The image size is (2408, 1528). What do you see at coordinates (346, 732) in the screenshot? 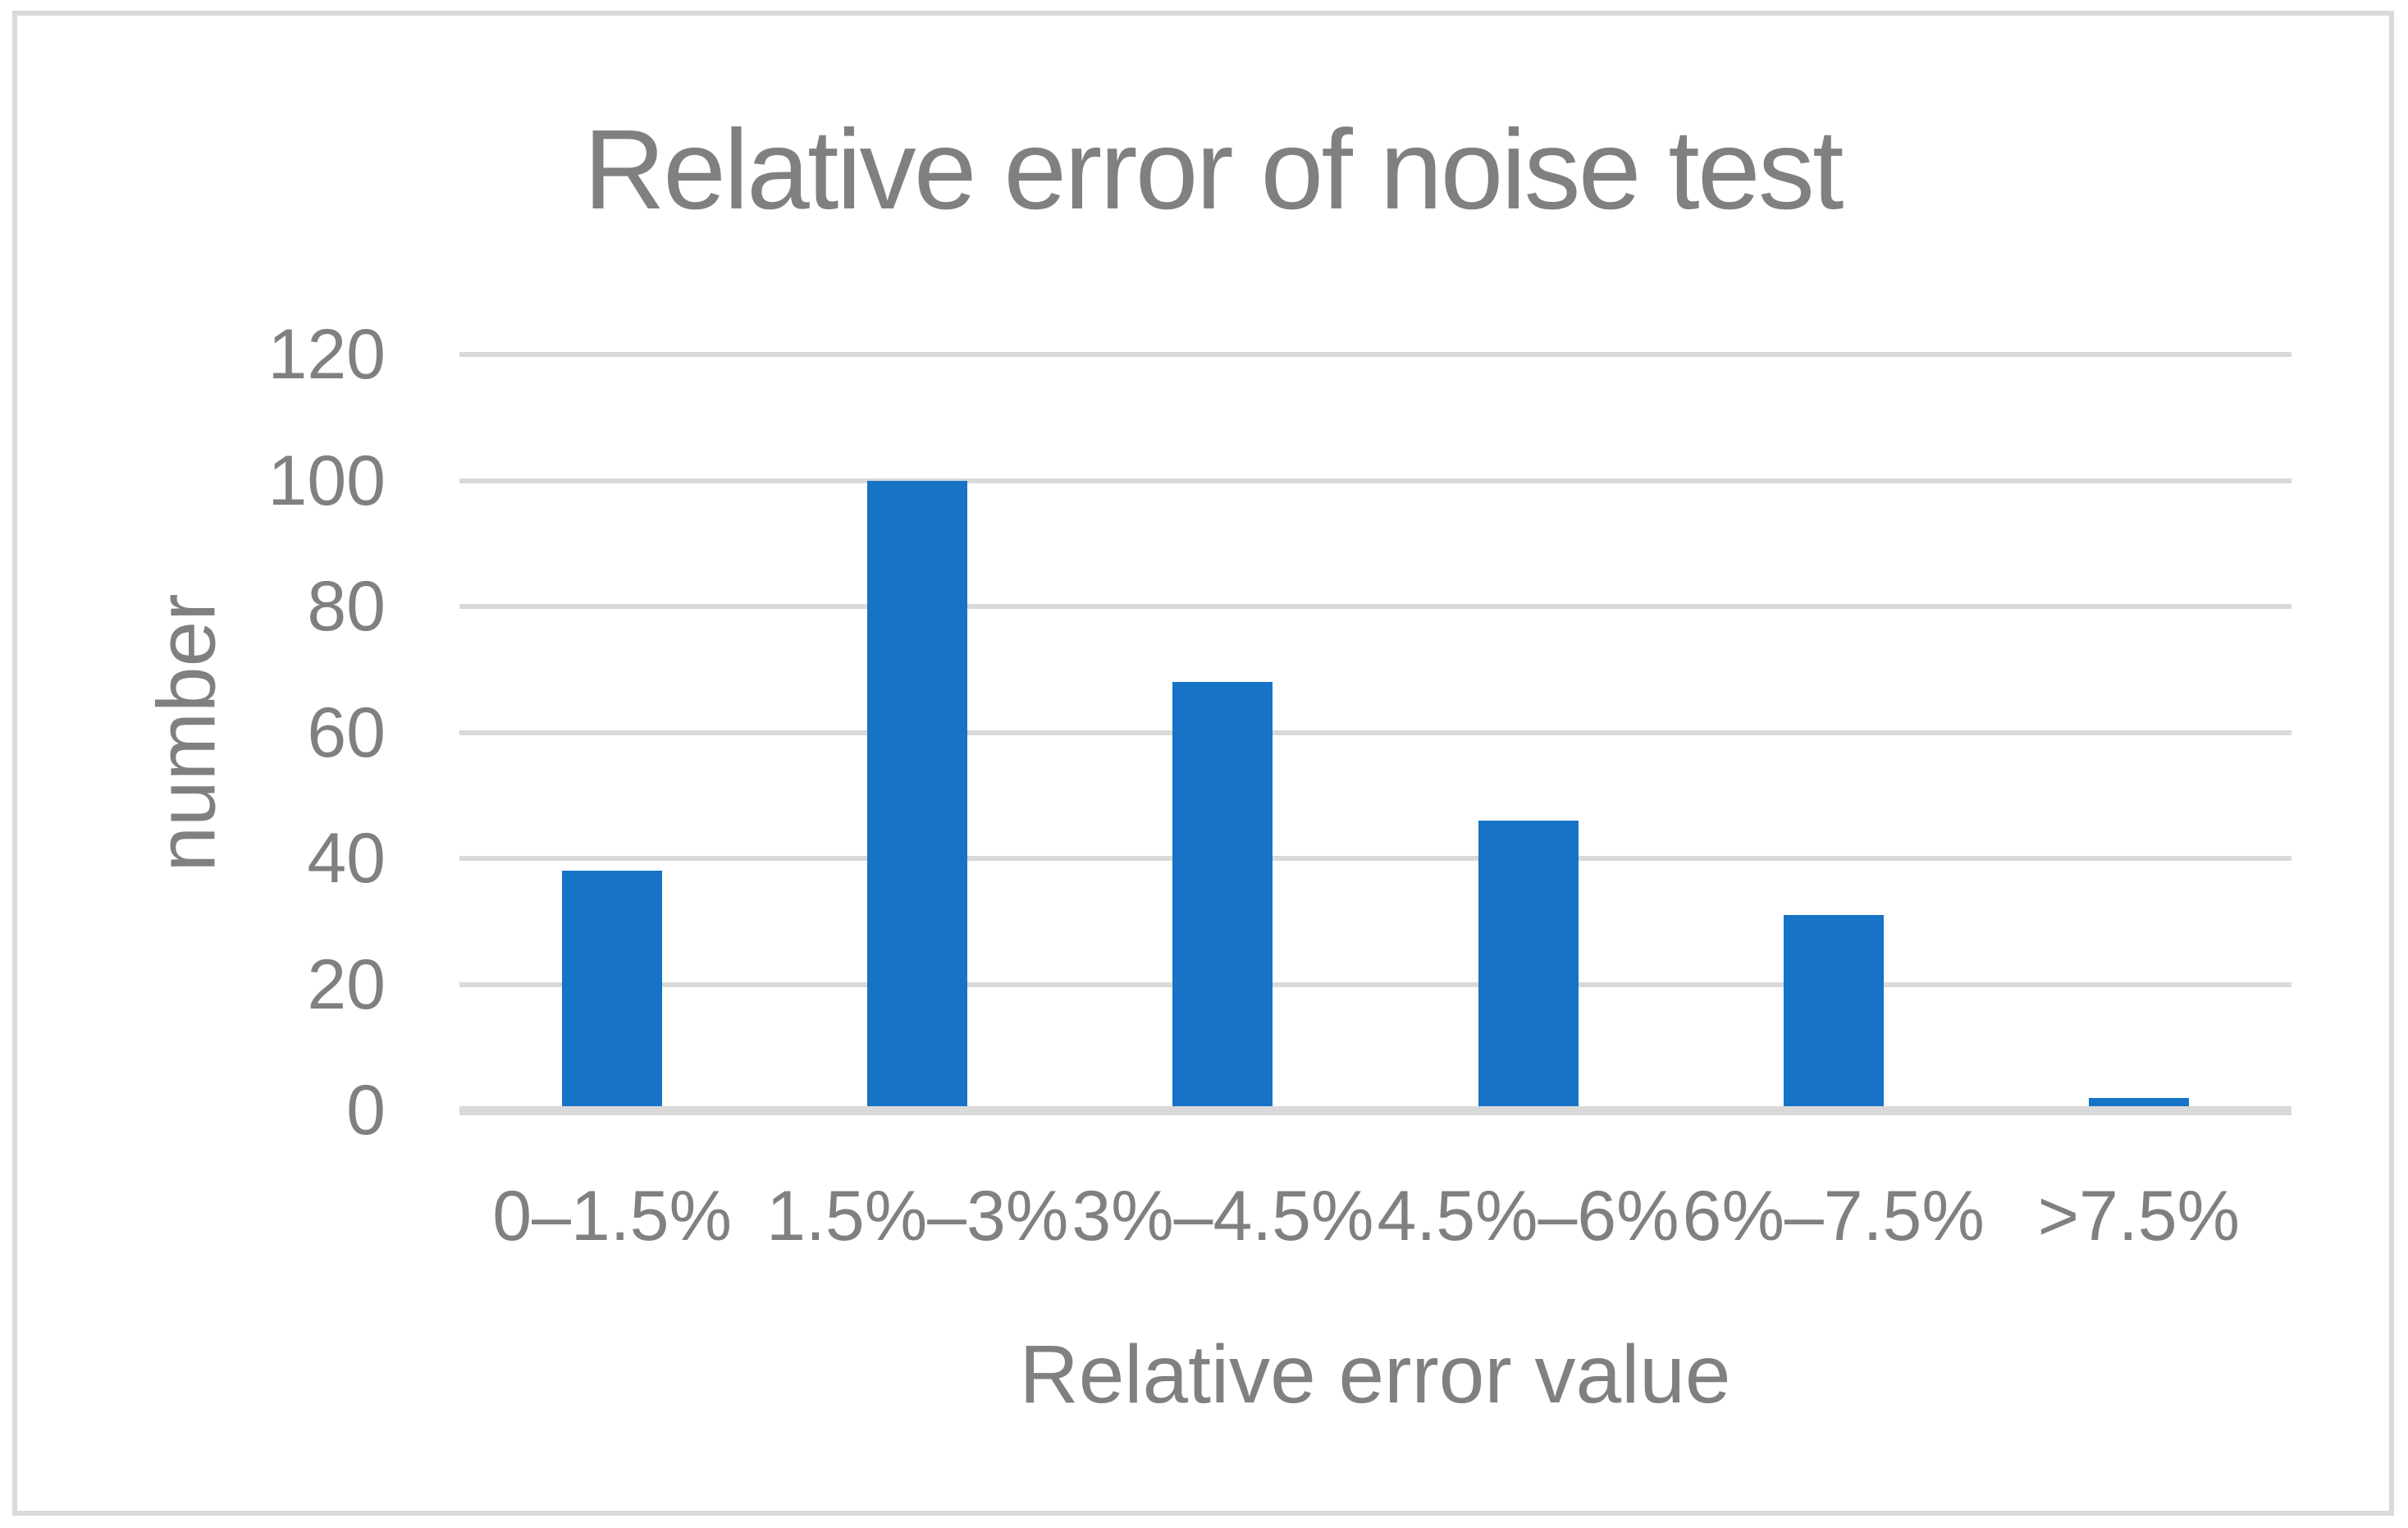
I see `y-tick-label: 60` at bounding box center [346, 732].